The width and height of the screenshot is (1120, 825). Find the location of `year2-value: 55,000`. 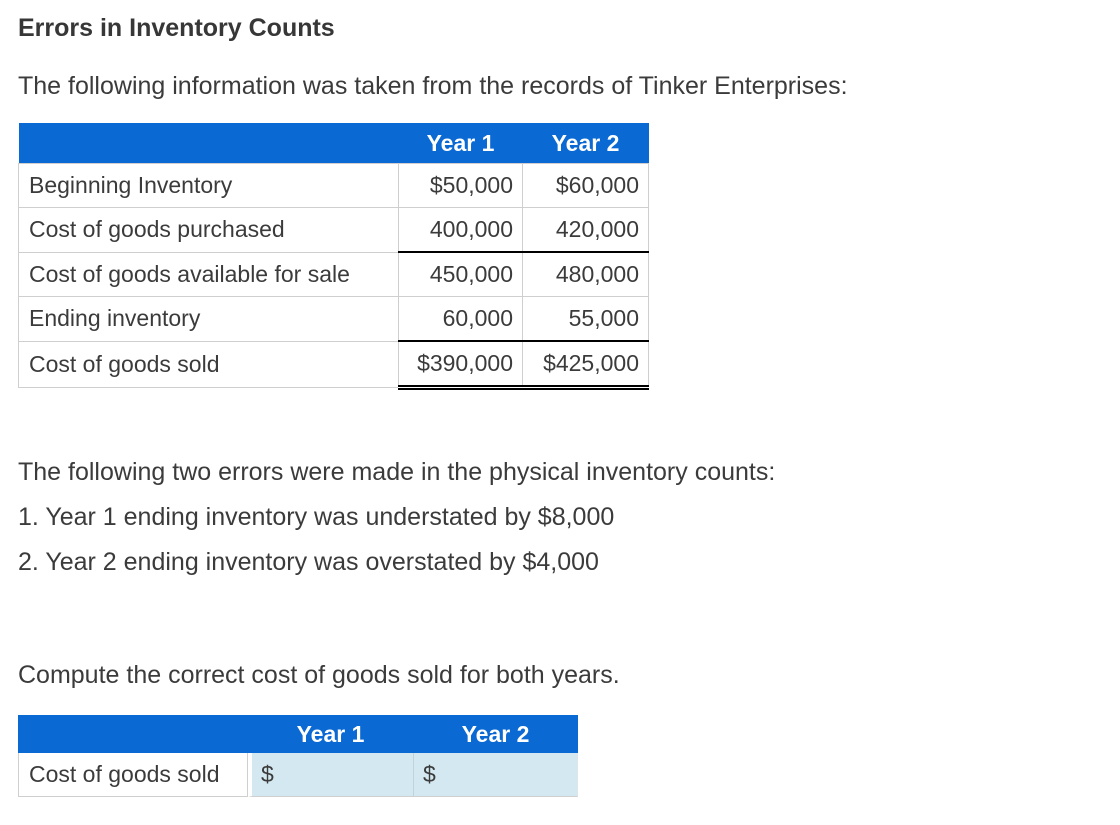

year2-value: 55,000 is located at coordinates (585, 319).